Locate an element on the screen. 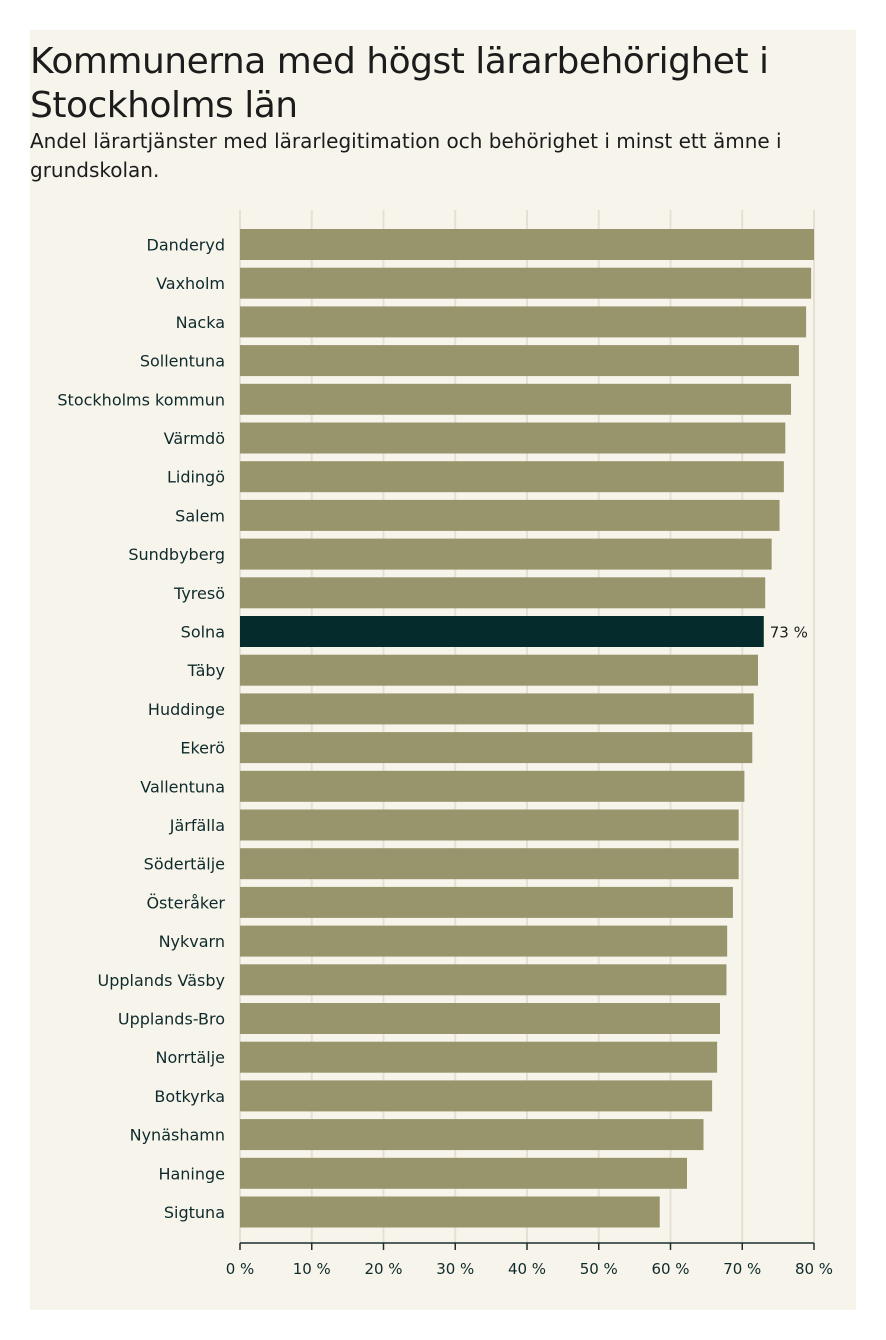 The width and height of the screenshot is (886, 1340). category-label: Ekerö is located at coordinates (202, 748).